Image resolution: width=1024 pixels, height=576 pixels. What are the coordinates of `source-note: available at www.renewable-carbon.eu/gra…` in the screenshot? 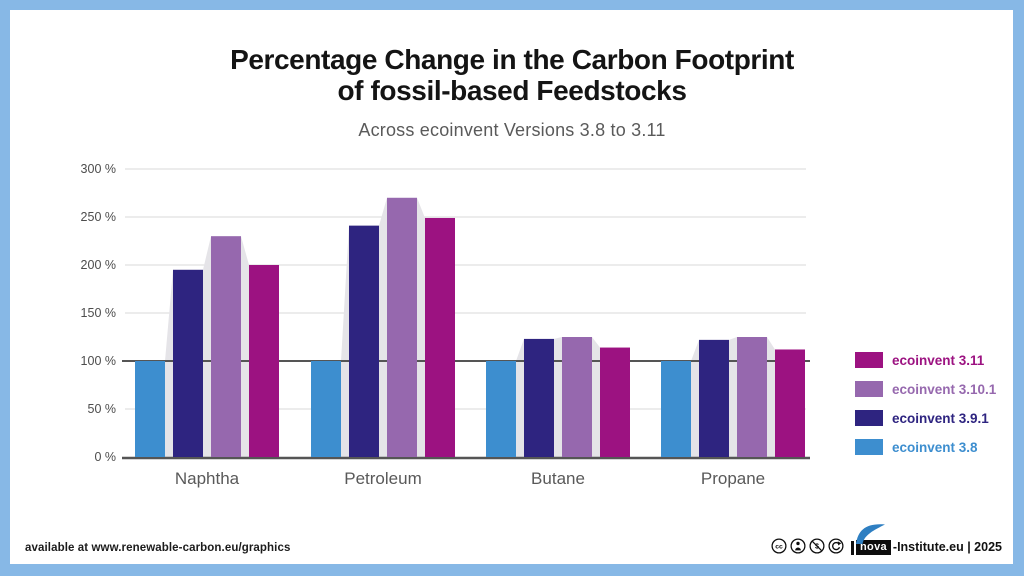 It's located at (158, 548).